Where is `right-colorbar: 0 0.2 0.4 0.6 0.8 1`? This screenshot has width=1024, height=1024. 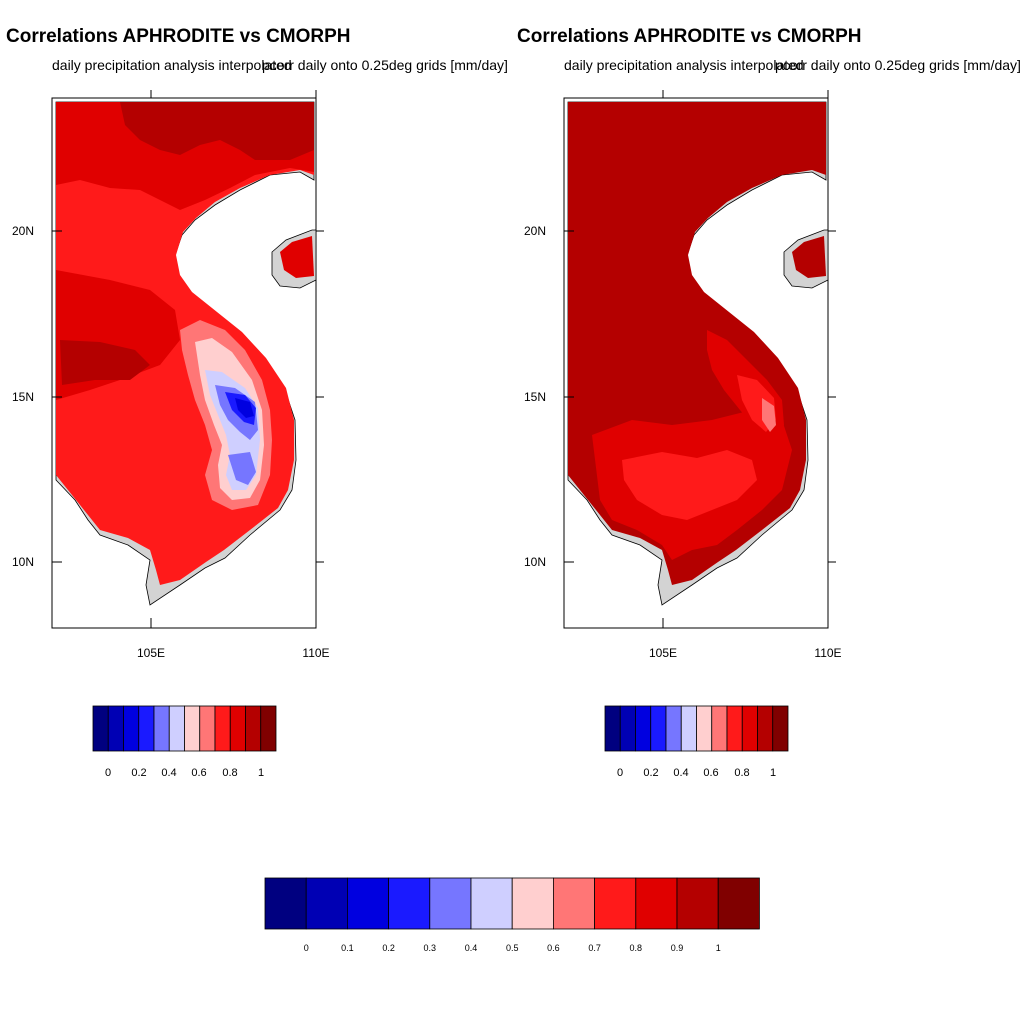 right-colorbar: 0 0.2 0.4 0.6 0.8 1 is located at coordinates (696, 742).